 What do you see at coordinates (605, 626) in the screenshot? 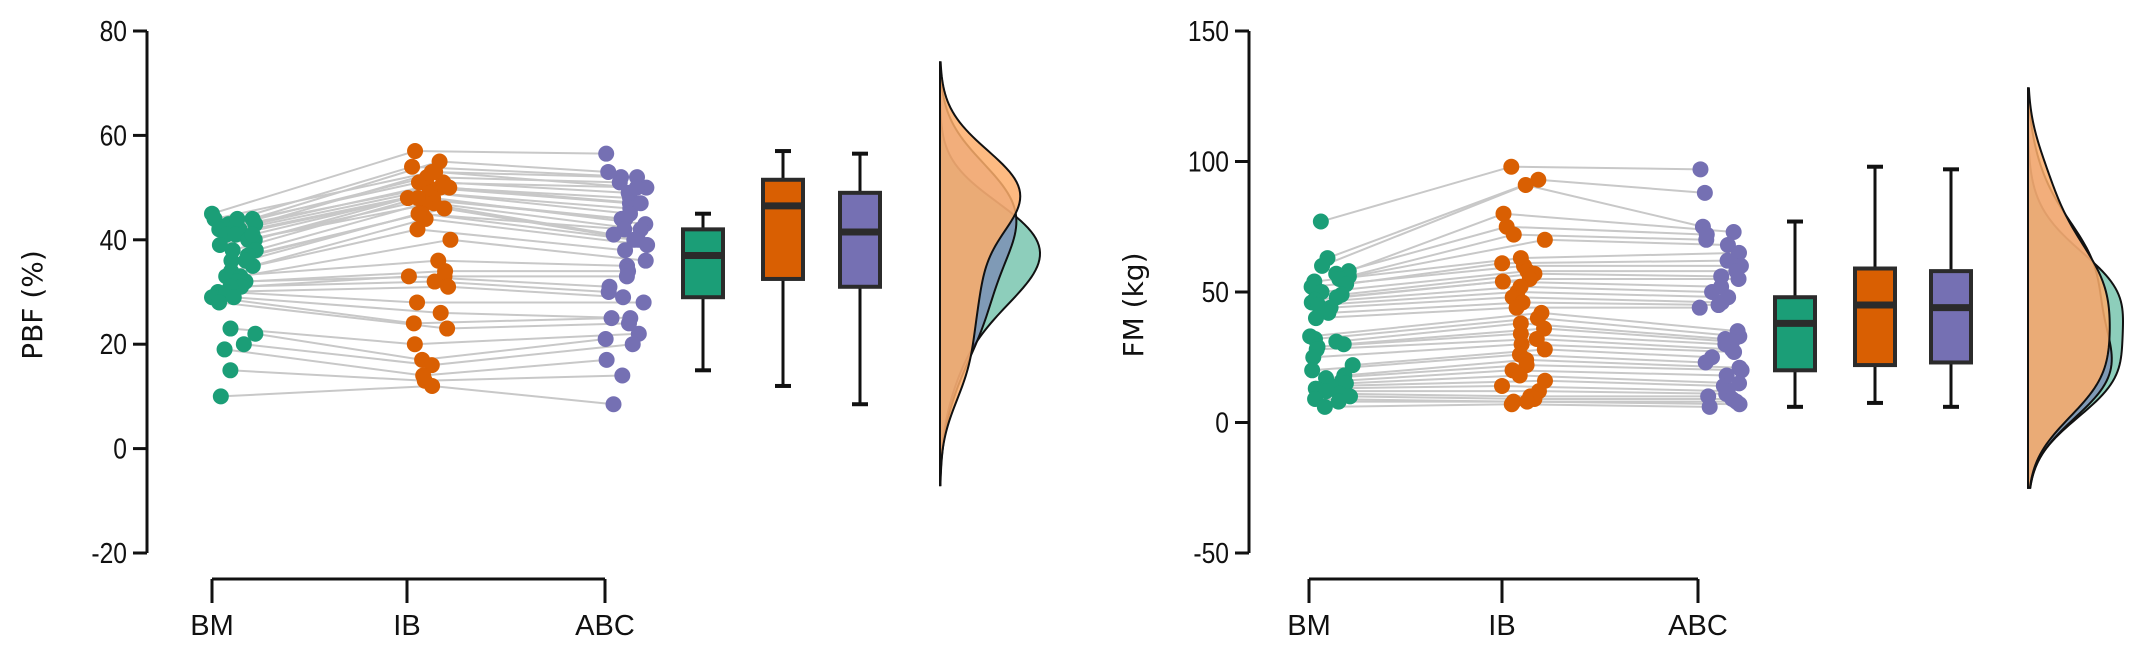
I see `x-tick-label-abc: ABC` at bounding box center [605, 626].